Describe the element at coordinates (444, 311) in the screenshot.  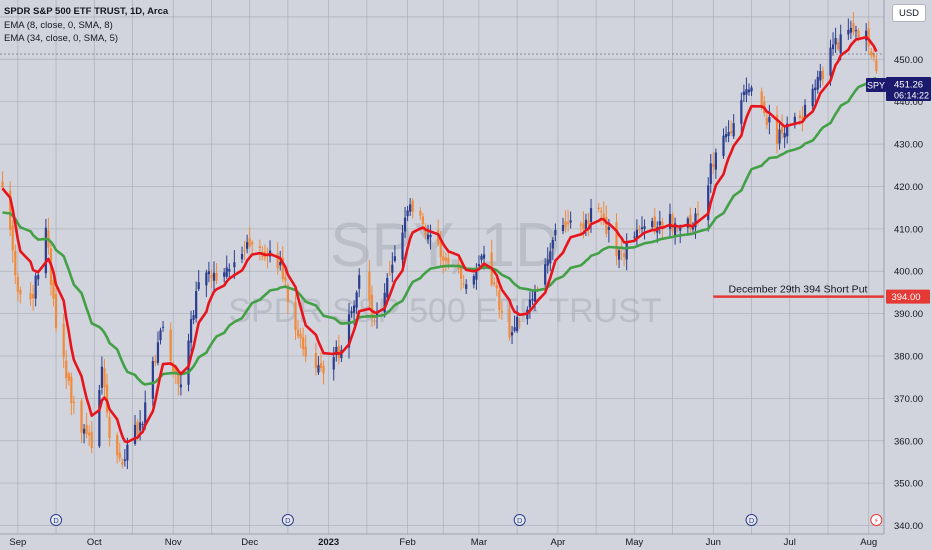
I see `watermark-name: SPDR S&P 500 ETF TRUST` at that location.